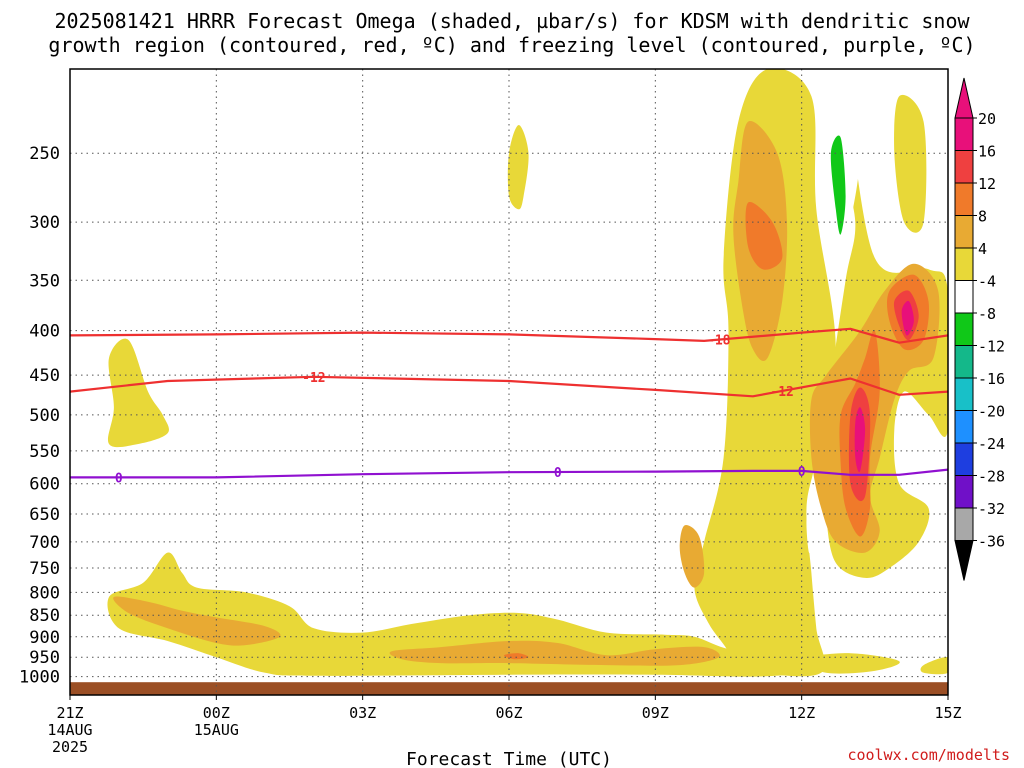  I want to click on colorbar: 20 16 12 8 4 -4 -8 -12 -16 -20 -24 -28 -32 -36, so click(979, 329).